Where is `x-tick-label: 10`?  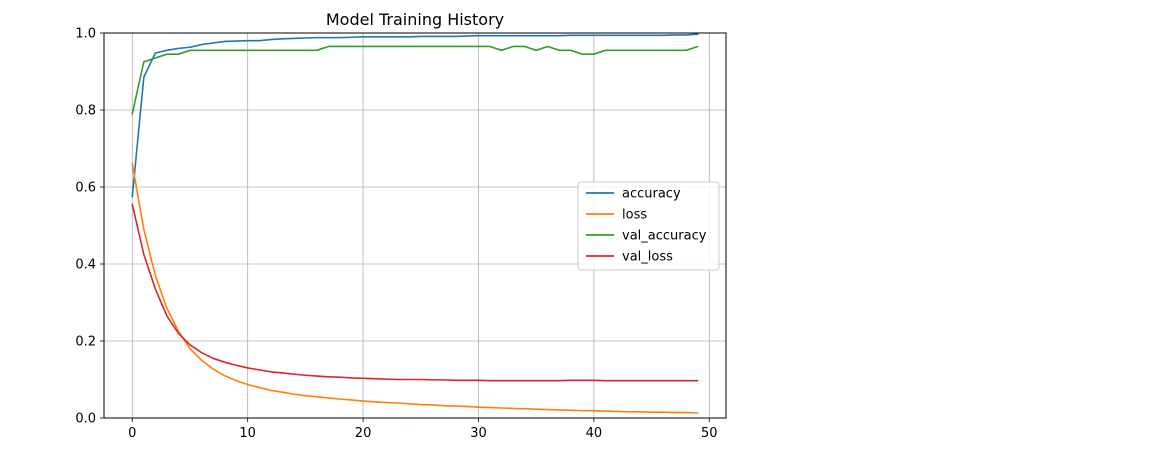
x-tick-label: 10 is located at coordinates (247, 433).